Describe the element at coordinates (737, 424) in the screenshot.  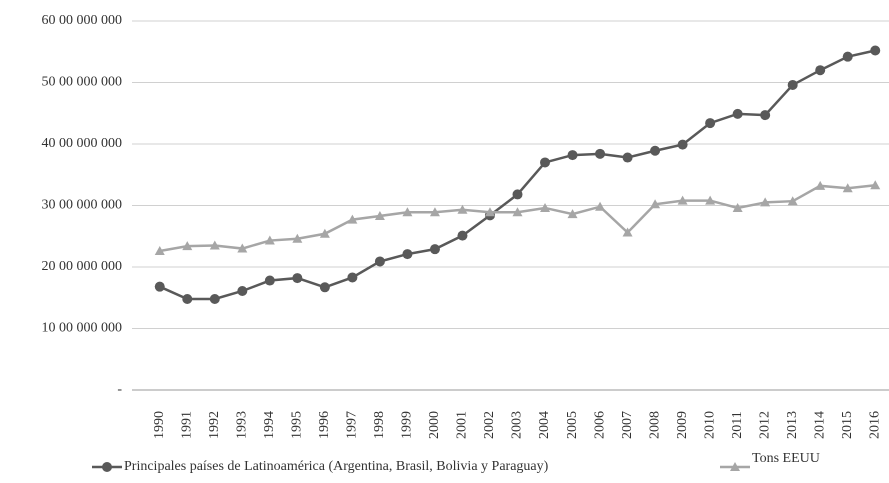
I see `x-tick-label: 2011` at that location.